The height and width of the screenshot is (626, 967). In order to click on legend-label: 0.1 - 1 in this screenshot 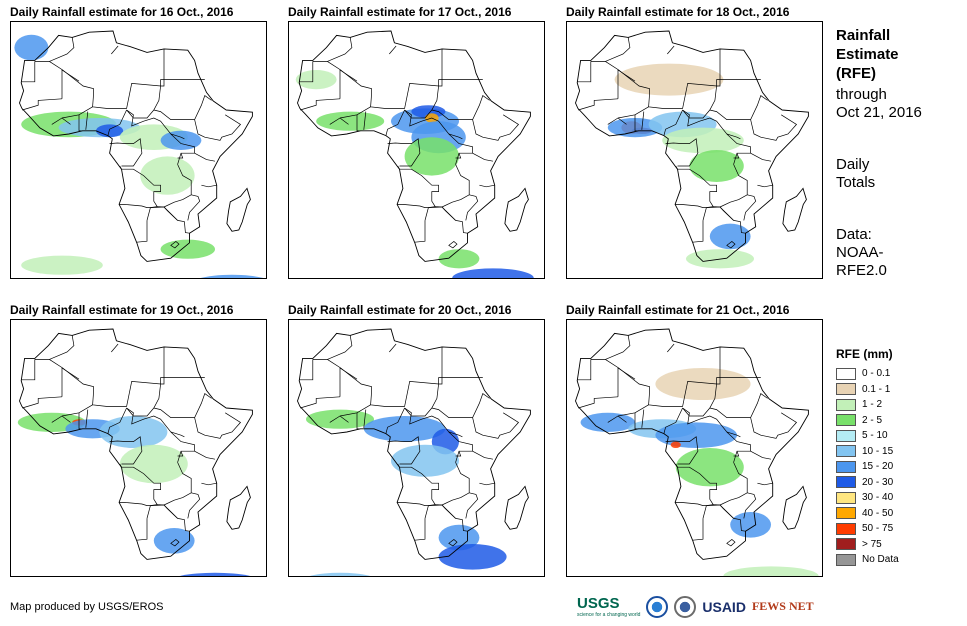, I will do `click(876, 389)`.